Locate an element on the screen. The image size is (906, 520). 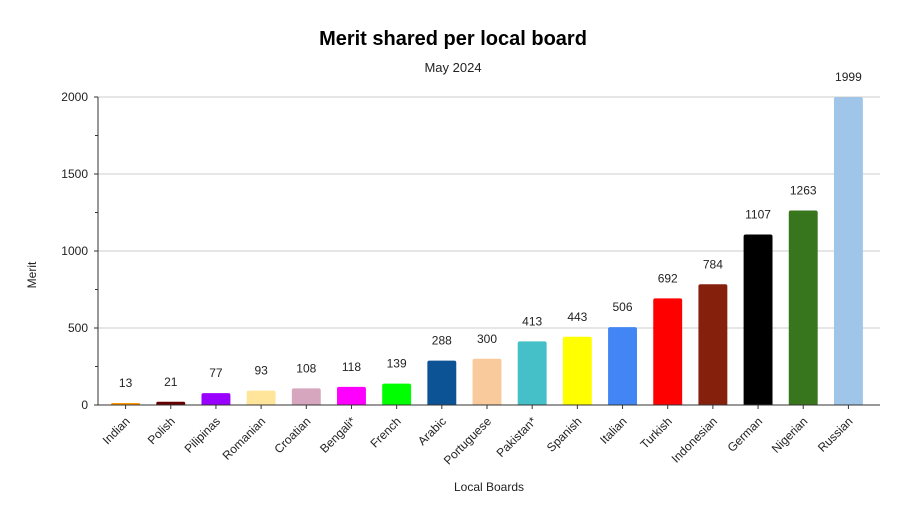
bar-russian is located at coordinates (848, 251).